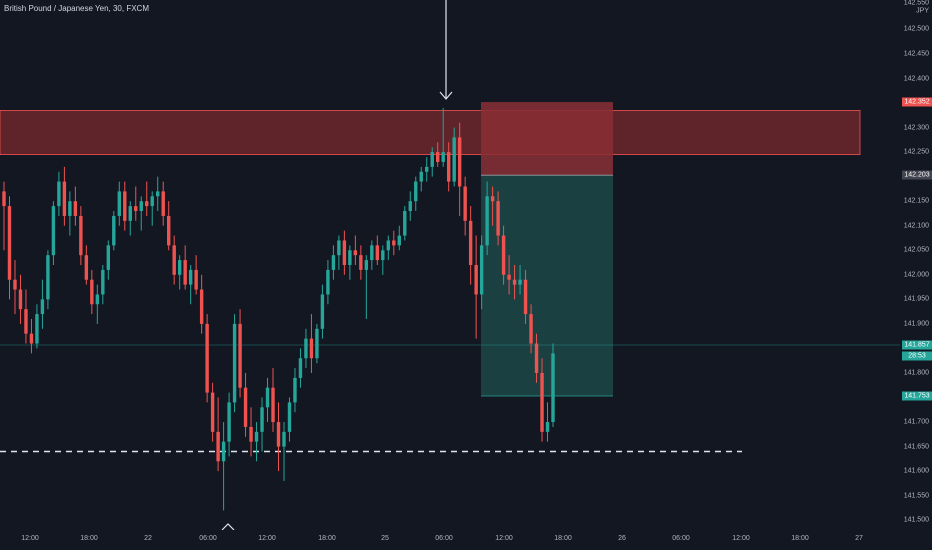 The height and width of the screenshot is (550, 932). Describe the element at coordinates (89, 538) in the screenshot. I see `time-tick: 18:00` at that location.